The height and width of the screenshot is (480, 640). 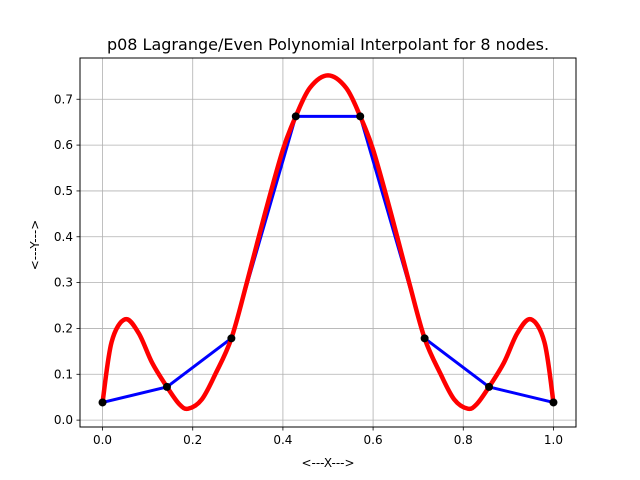 I want to click on y-tick-label: 0.0, so click(x=63, y=420).